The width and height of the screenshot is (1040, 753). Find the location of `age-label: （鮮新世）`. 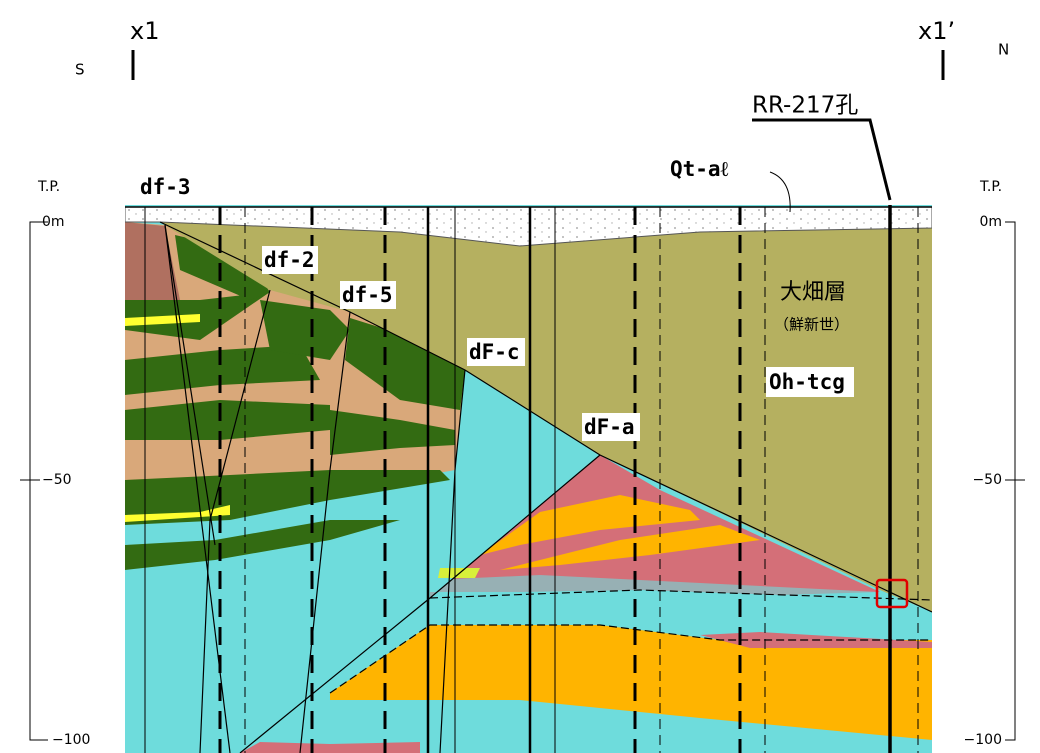

age-label: （鮮新世） is located at coordinates (811, 325).